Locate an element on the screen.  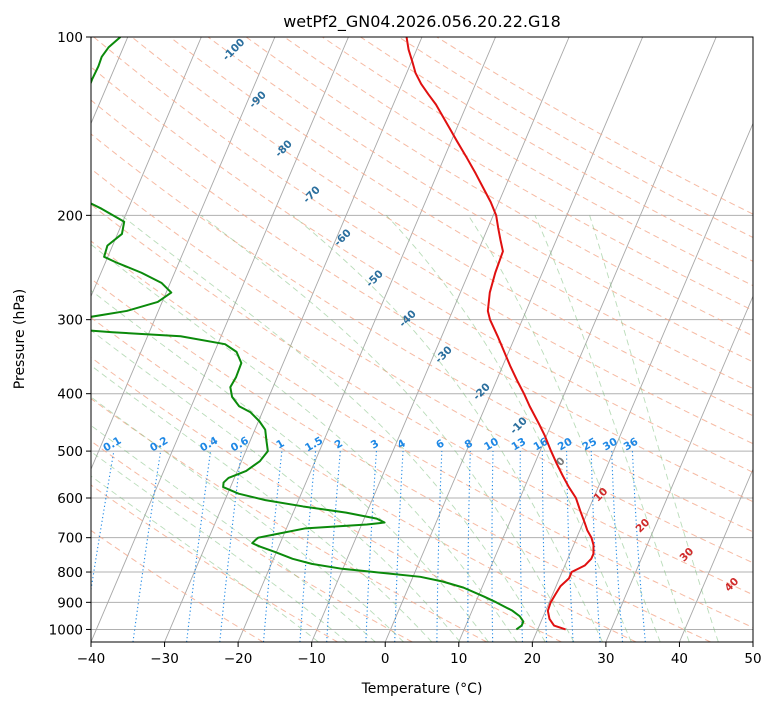
x-tick-label: 0 is located at coordinates (385, 659).